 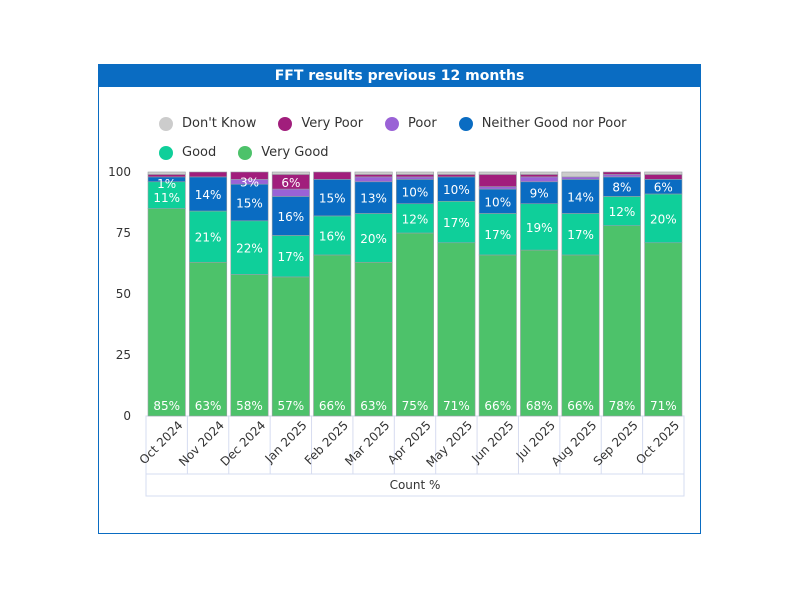 What do you see at coordinates (219, 123) in the screenshot?
I see `legend-label: Don't Know` at bounding box center [219, 123].